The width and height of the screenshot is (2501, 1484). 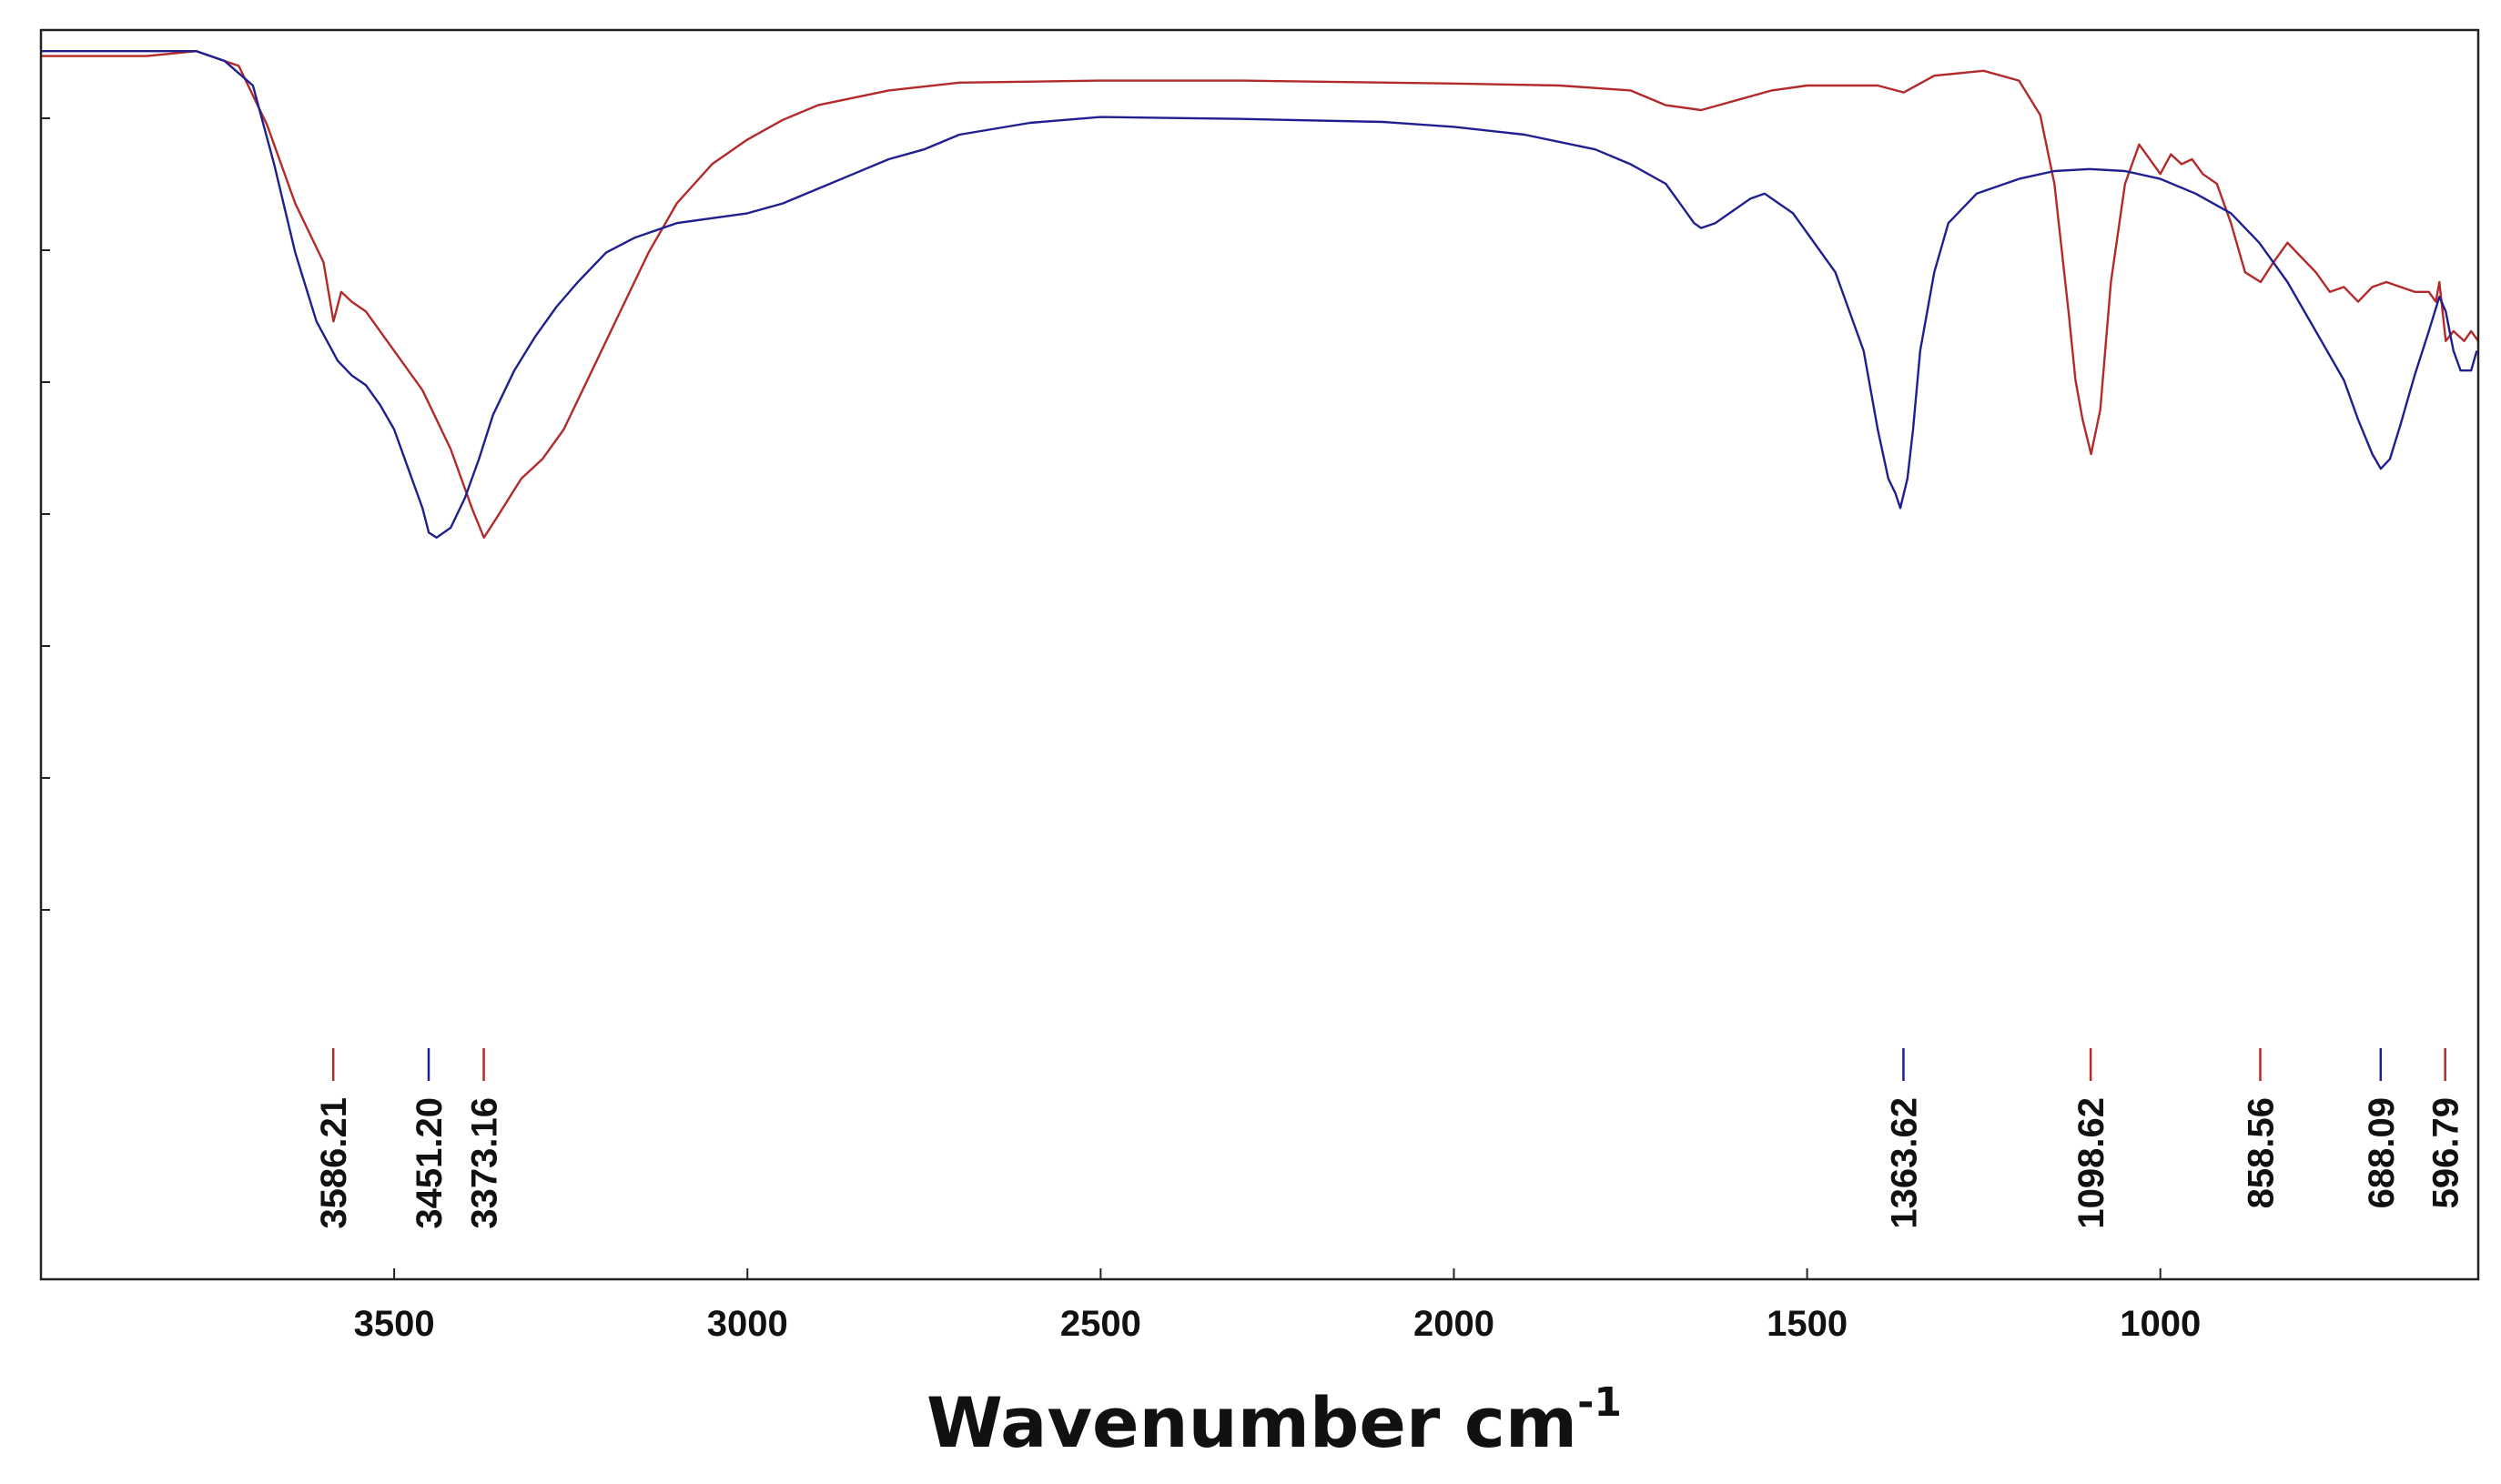 I want to click on peak-label: 3373.16, so click(x=485, y=1163).